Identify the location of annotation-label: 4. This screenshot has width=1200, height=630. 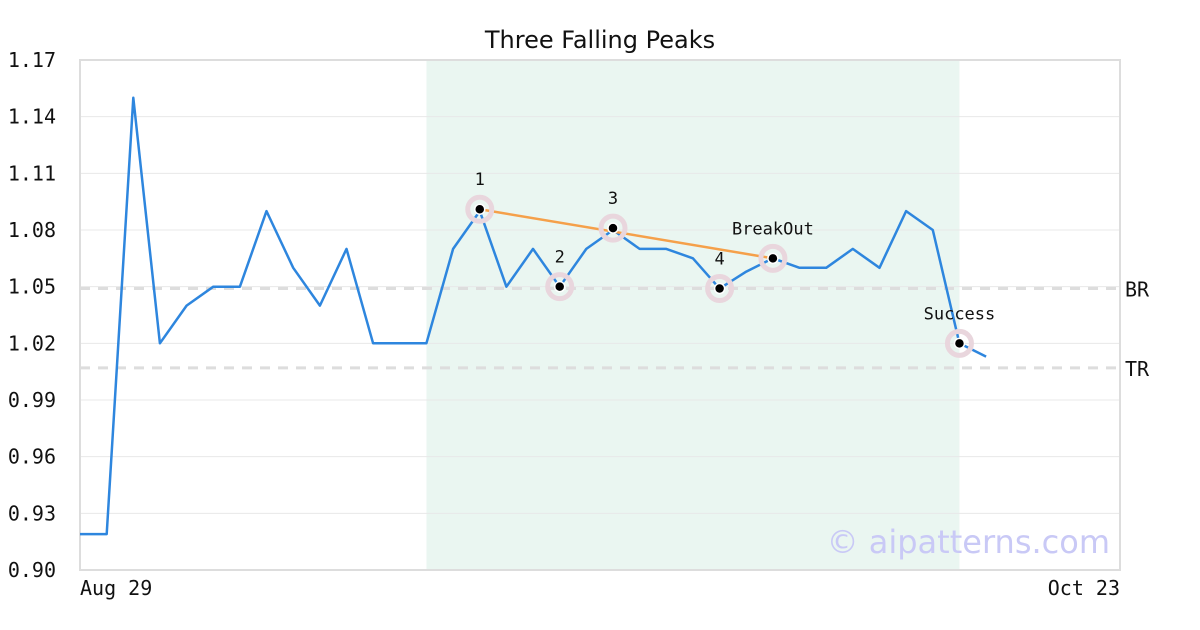
(719, 260).